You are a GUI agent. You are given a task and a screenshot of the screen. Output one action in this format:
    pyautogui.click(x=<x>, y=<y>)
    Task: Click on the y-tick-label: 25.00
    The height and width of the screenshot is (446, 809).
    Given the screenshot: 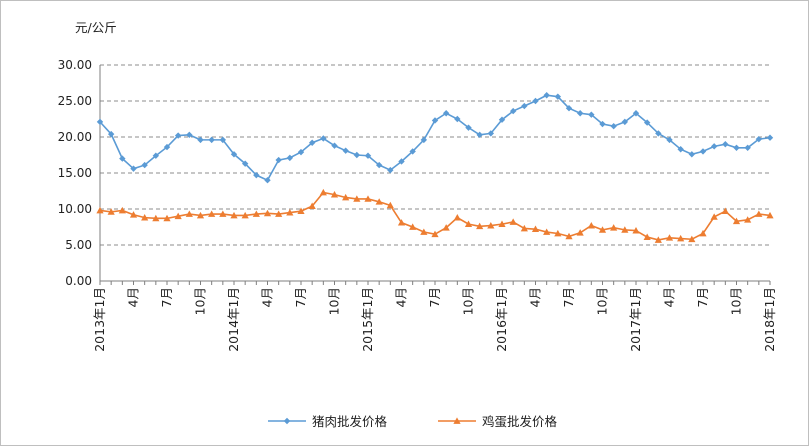 What is the action you would take?
    pyautogui.click(x=75, y=101)
    